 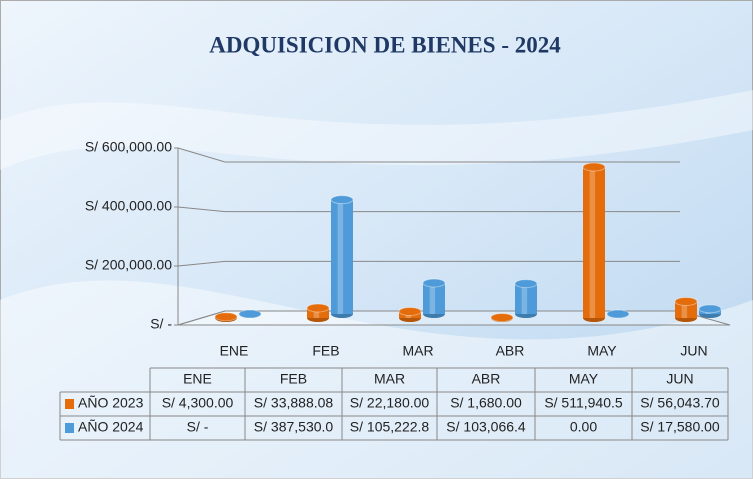 What do you see at coordinates (111, 427) in the screenshot?
I see `legend-label: AÑO 2024` at bounding box center [111, 427].